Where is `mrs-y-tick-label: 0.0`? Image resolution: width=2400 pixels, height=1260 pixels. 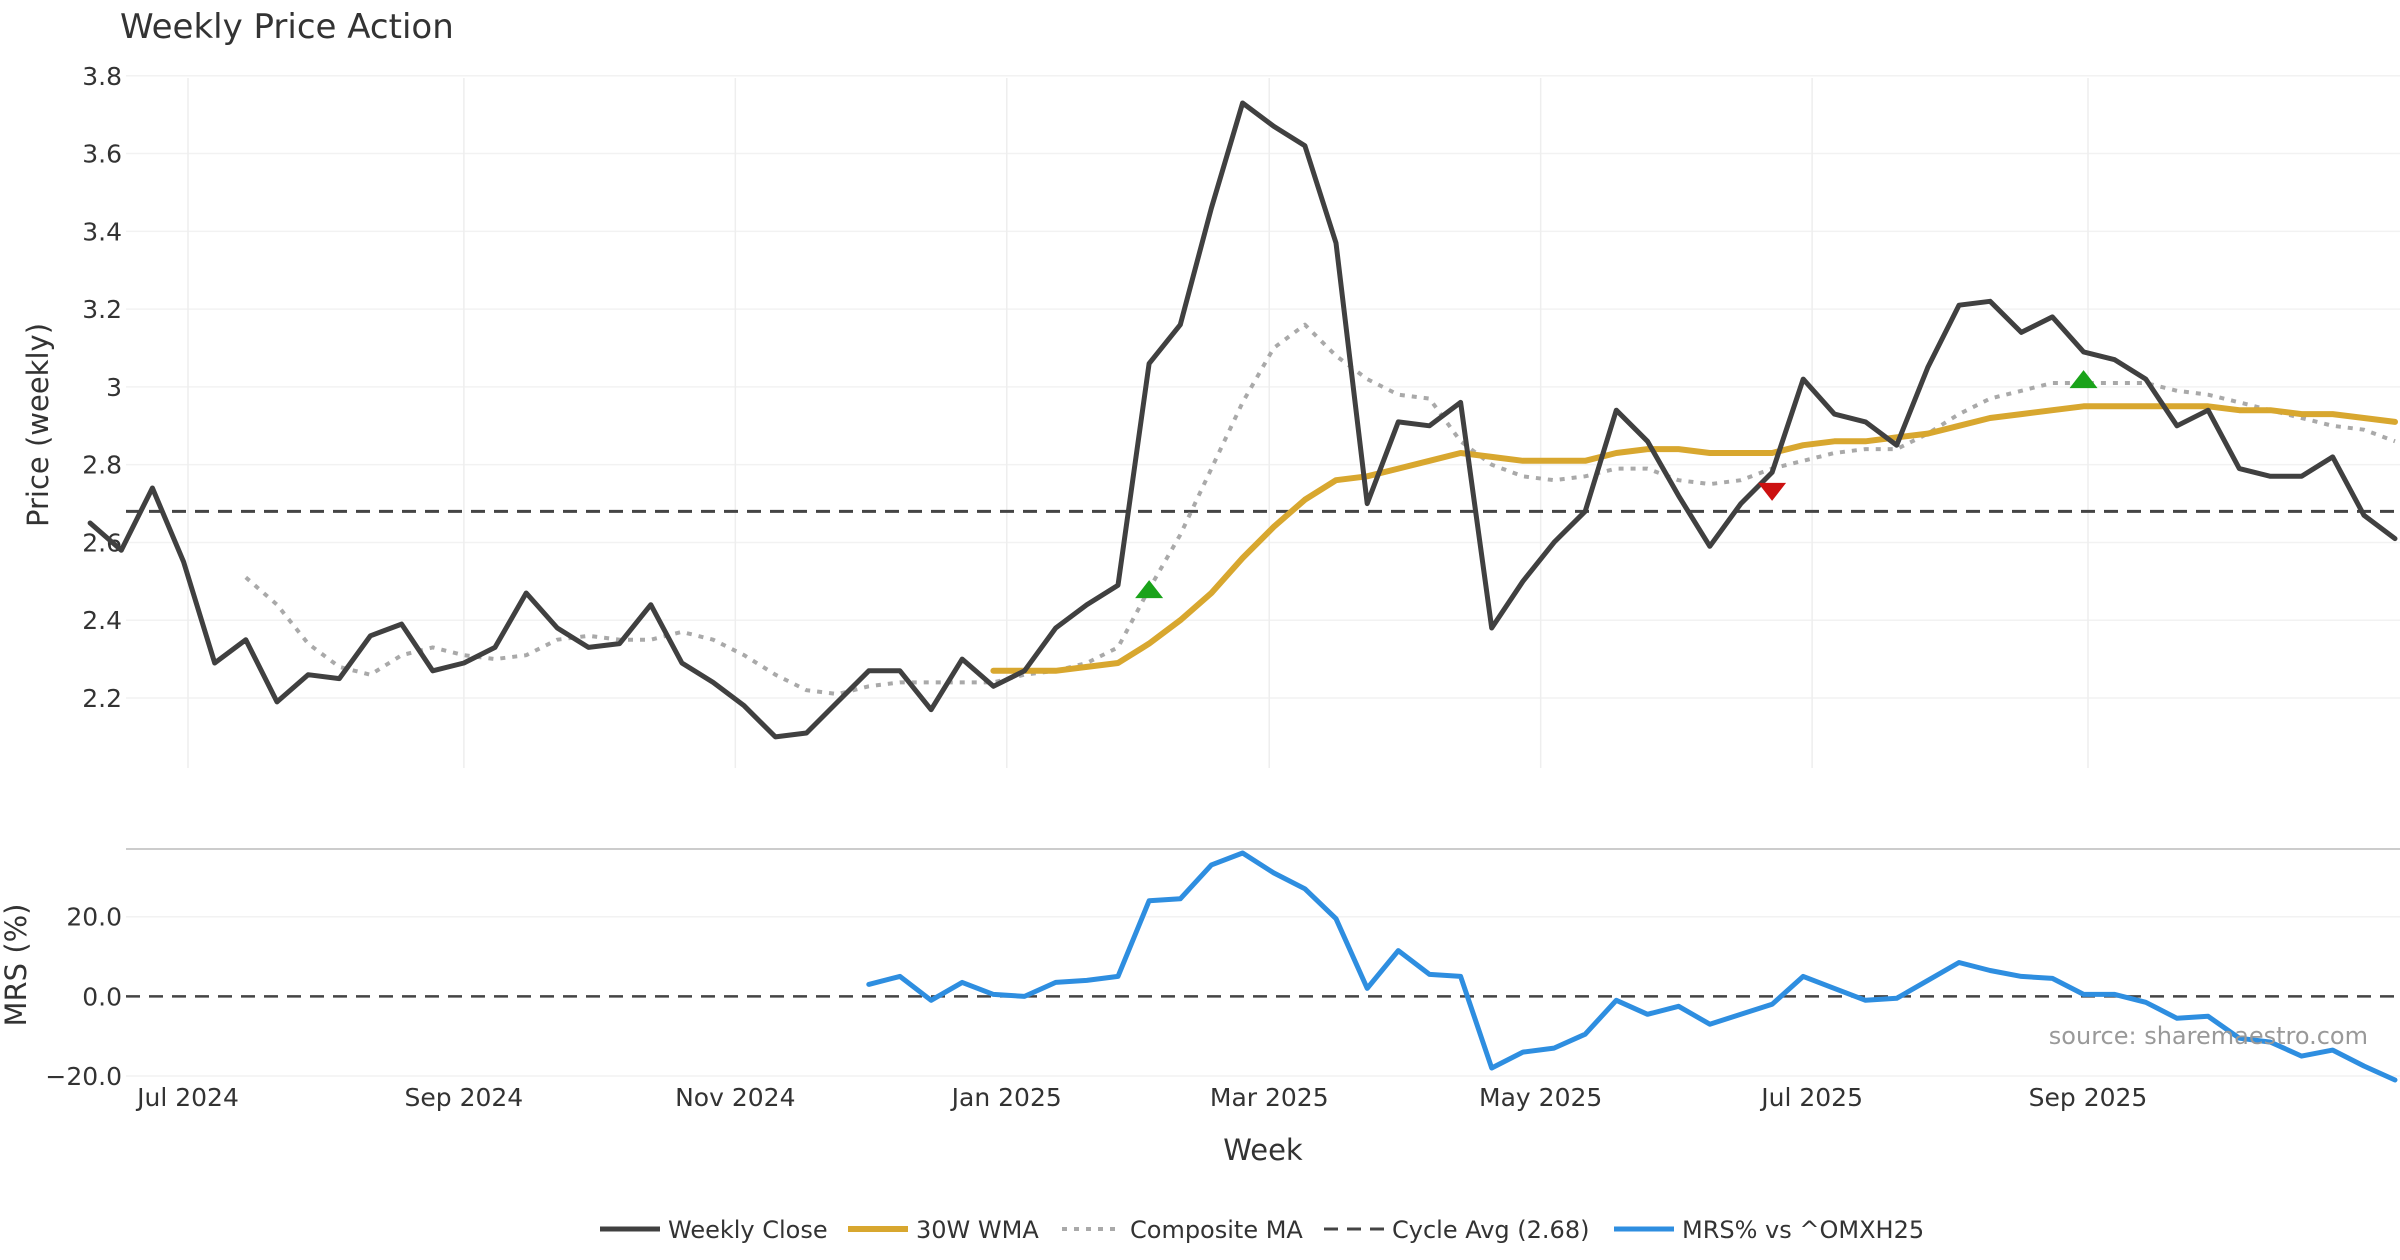
mrs-y-tick-label: 0.0 is located at coordinates (102, 996).